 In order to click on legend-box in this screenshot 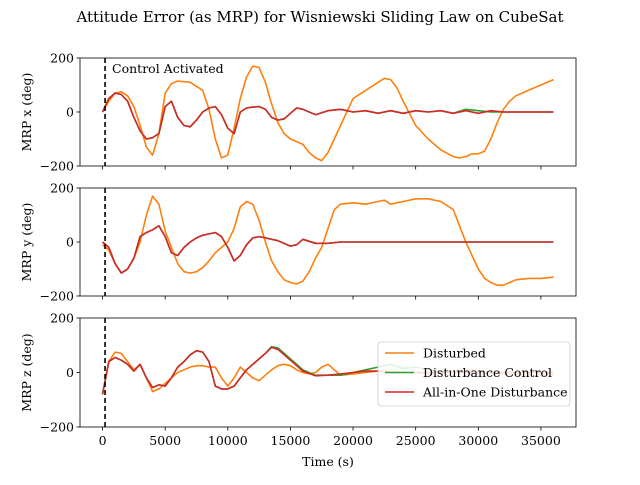, I will do `click(474, 374)`.